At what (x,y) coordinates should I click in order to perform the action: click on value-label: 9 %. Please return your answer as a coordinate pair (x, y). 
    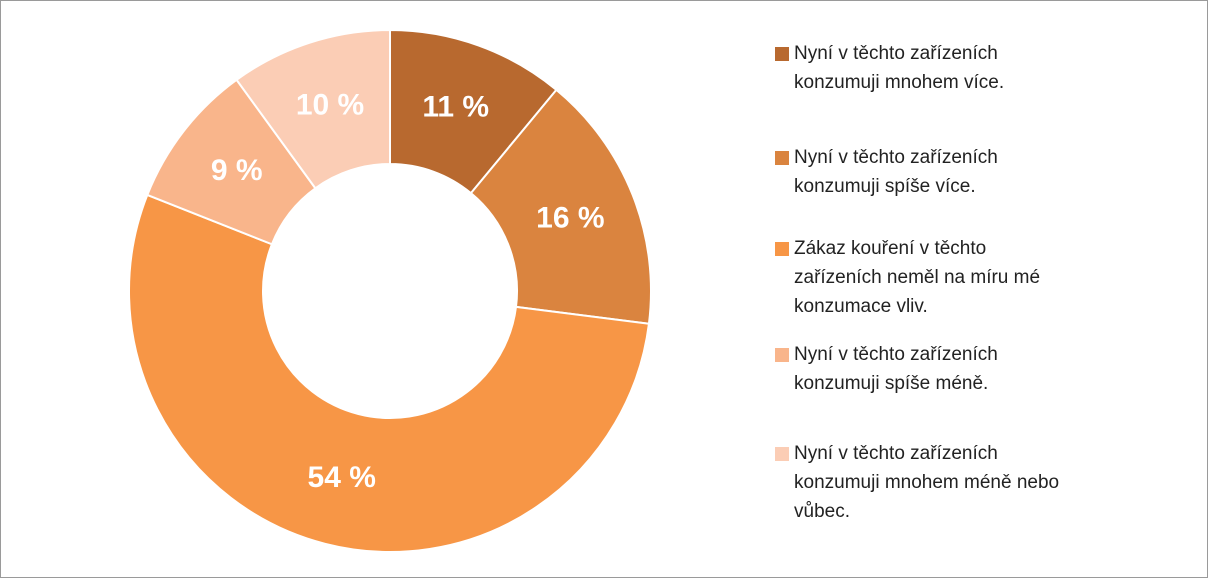
    Looking at the image, I should click on (237, 170).